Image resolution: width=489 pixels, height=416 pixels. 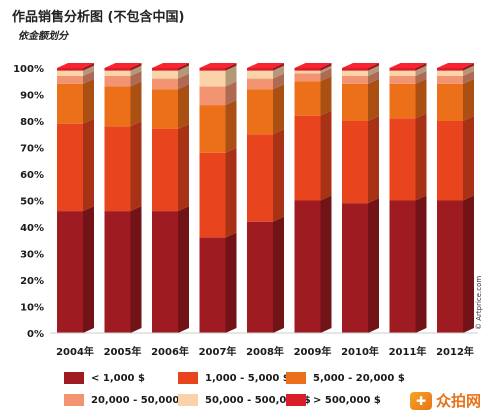 I want to click on chart-title: 作品销售分析图 (不包含中国), so click(x=98, y=17).